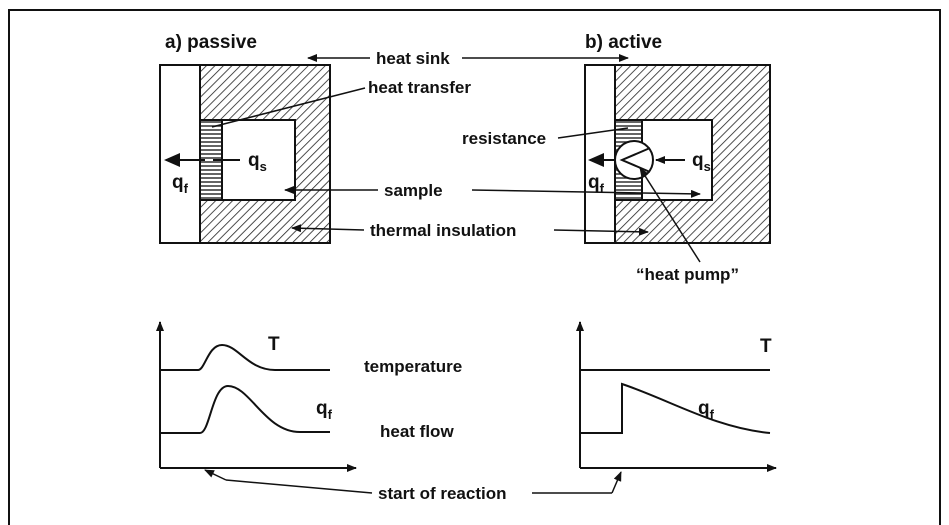 Image resolution: width=949 pixels, height=525 pixels. I want to click on label: heat transfer, so click(419, 87).